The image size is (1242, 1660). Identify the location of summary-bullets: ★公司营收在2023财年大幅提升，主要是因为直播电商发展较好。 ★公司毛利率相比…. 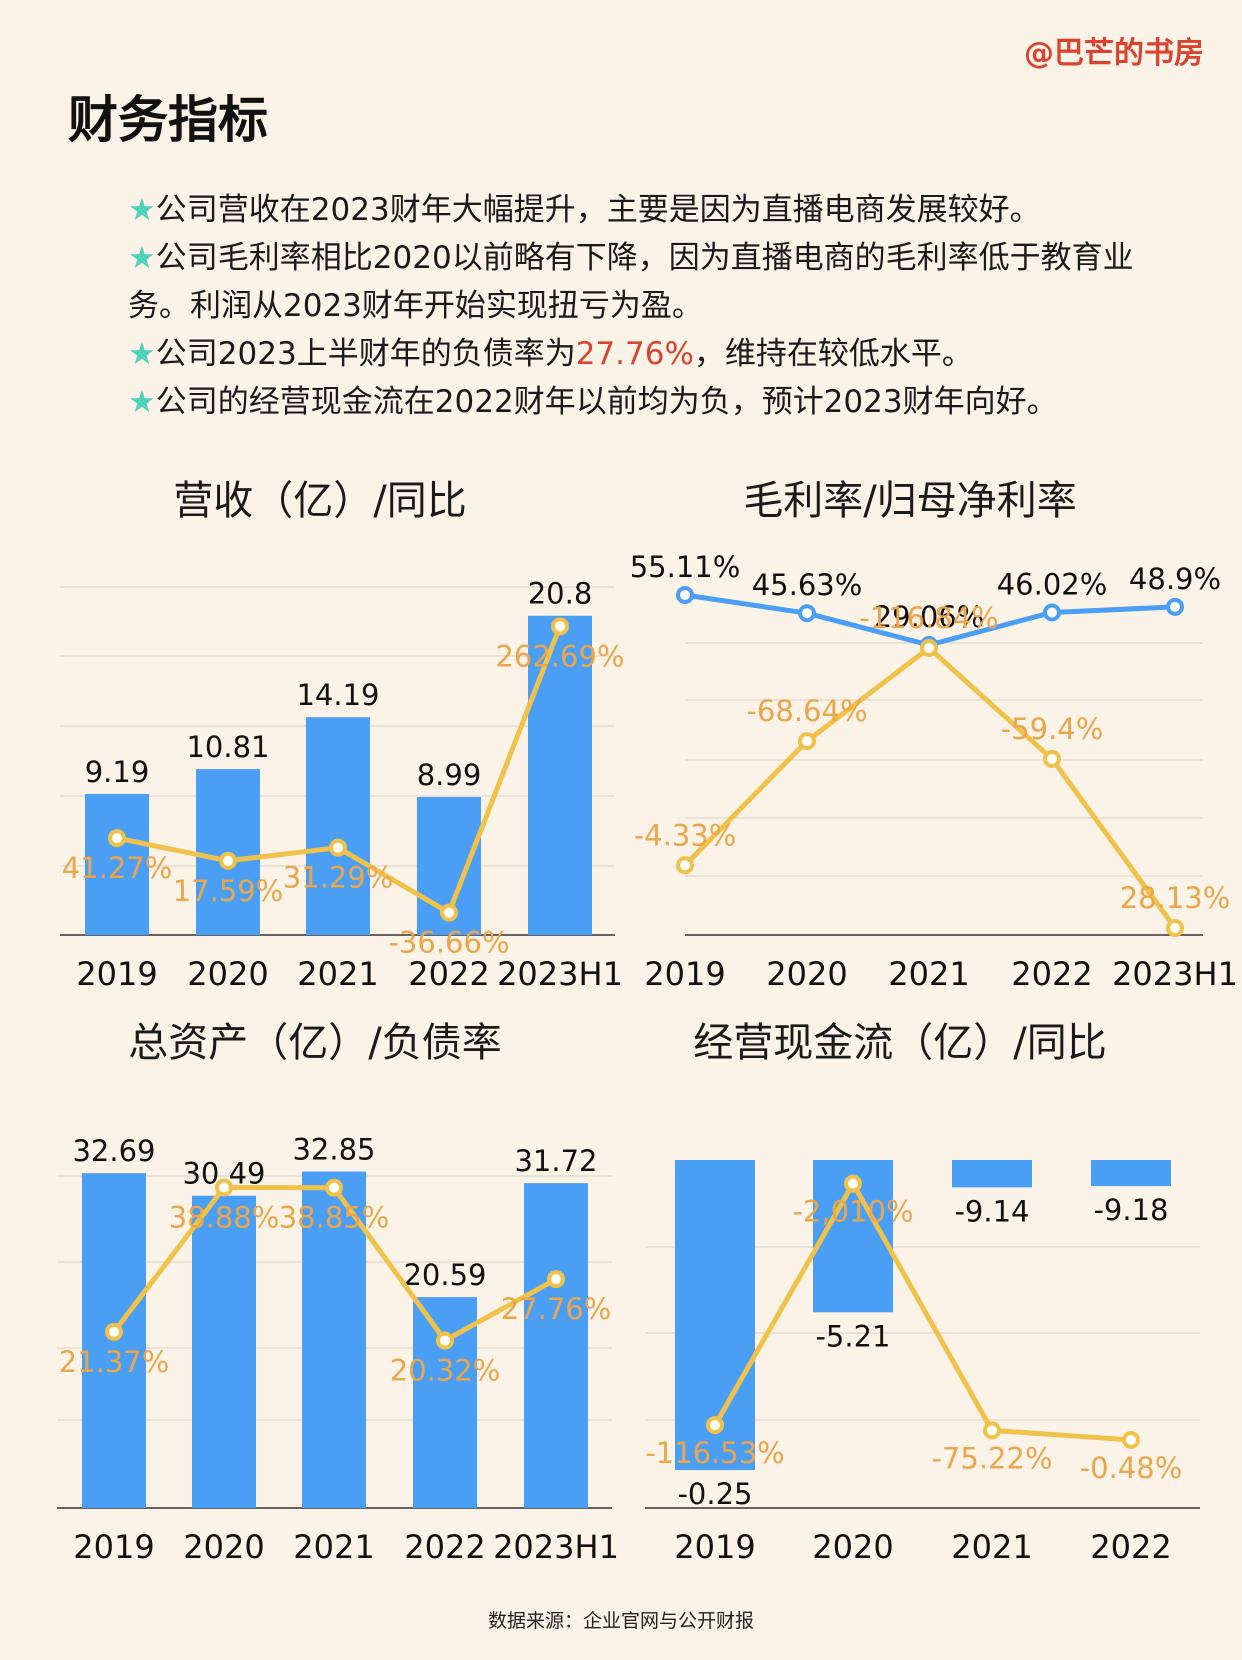
(638, 306).